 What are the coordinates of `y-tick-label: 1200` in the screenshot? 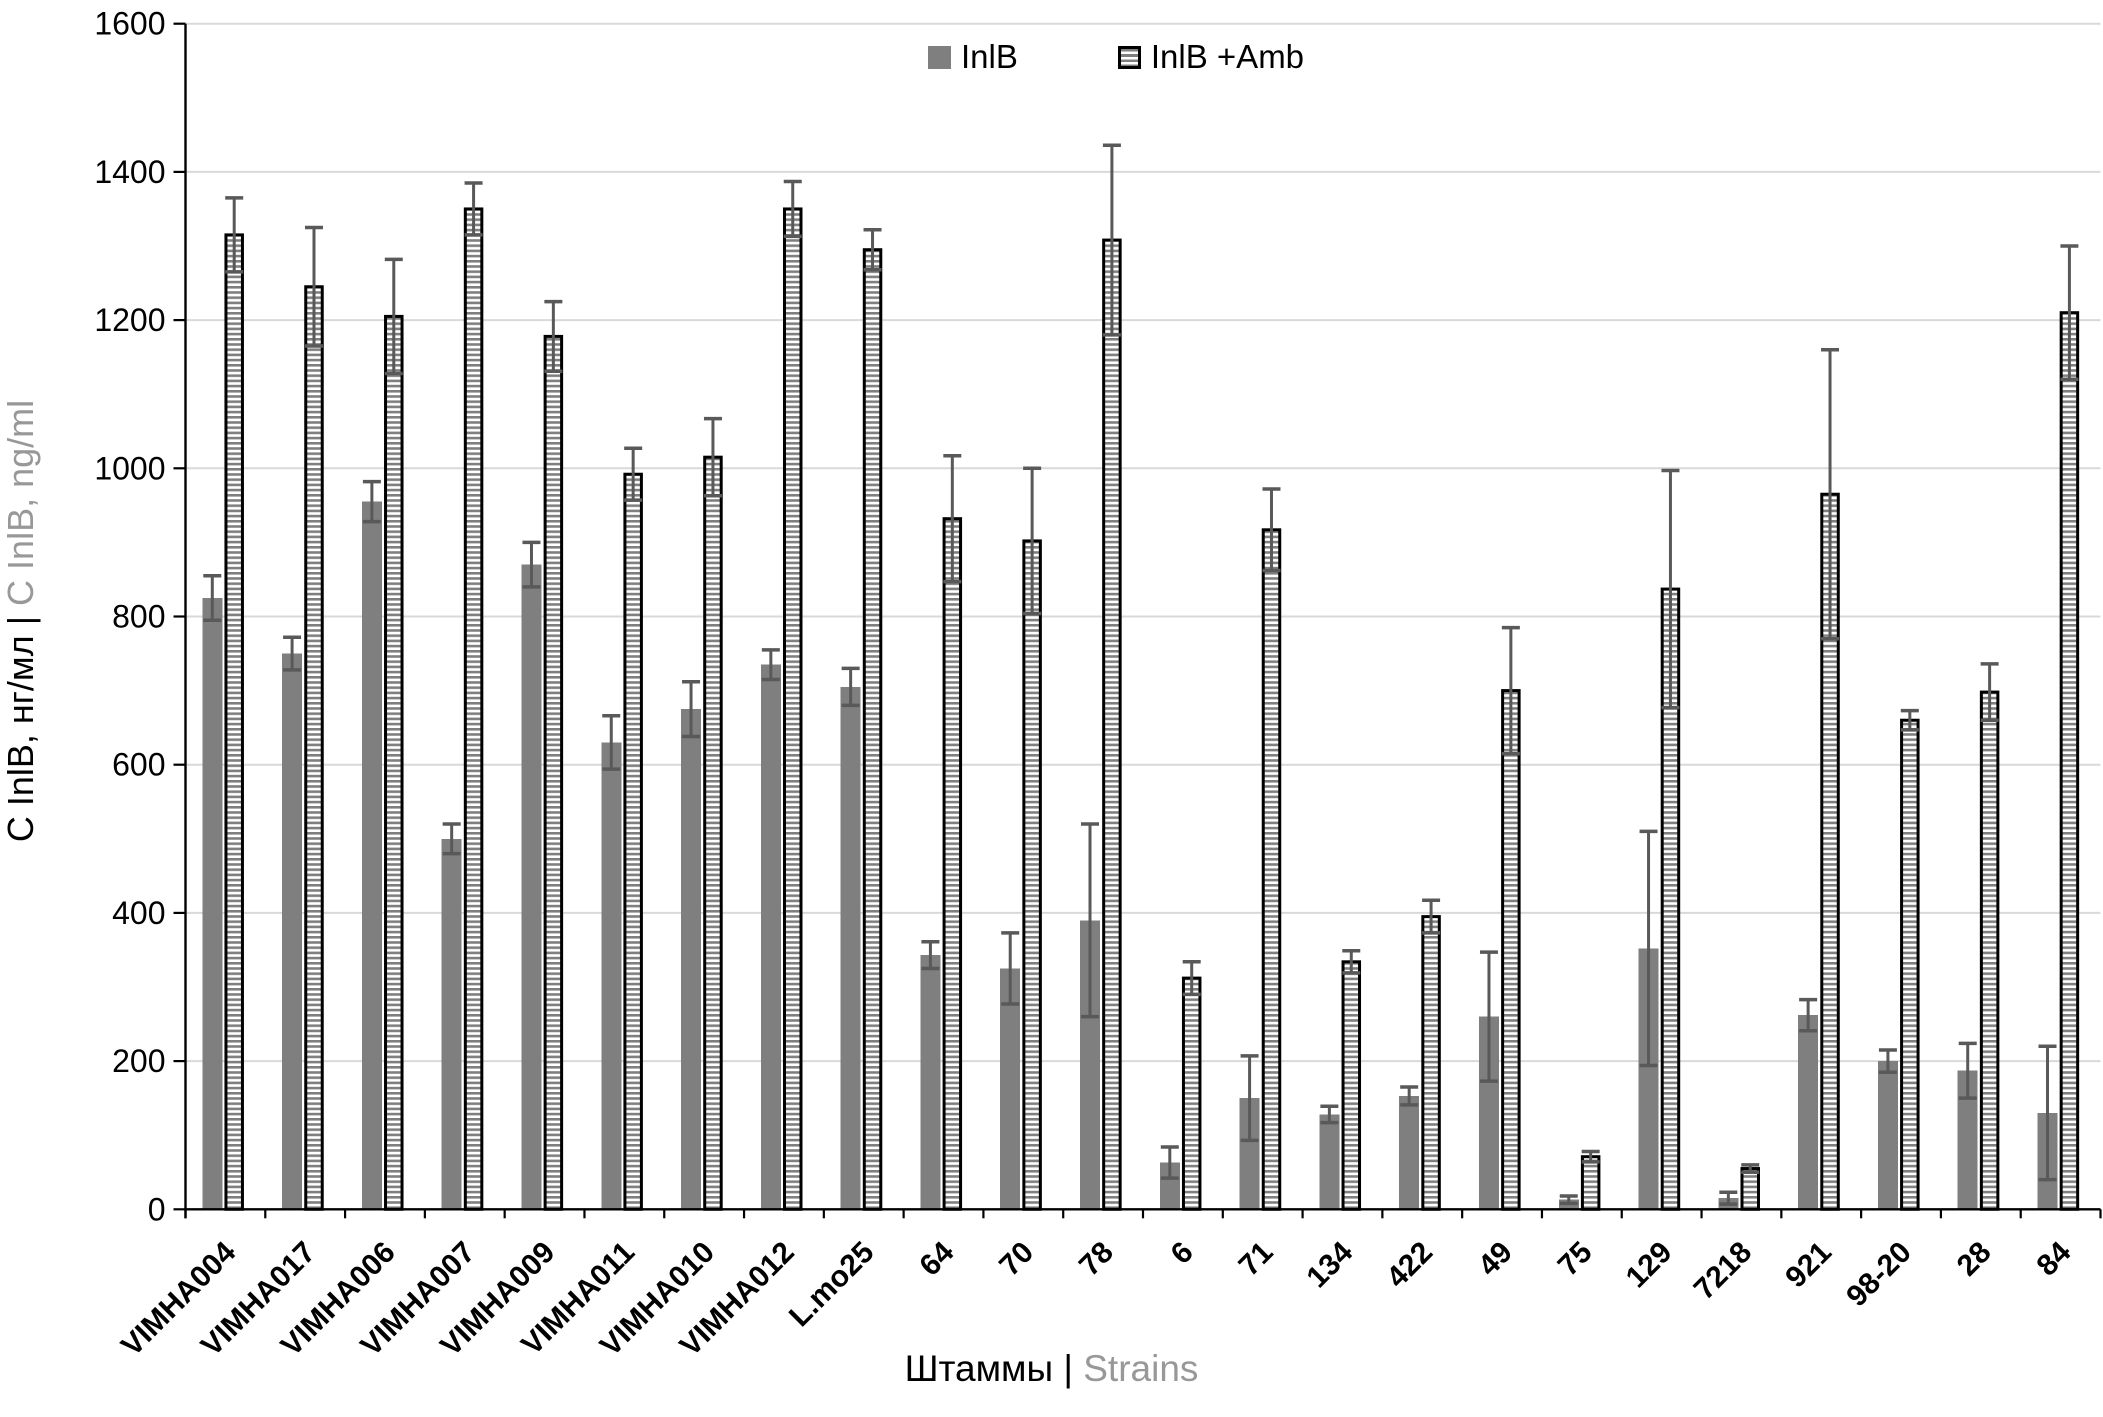 It's located at (129, 320).